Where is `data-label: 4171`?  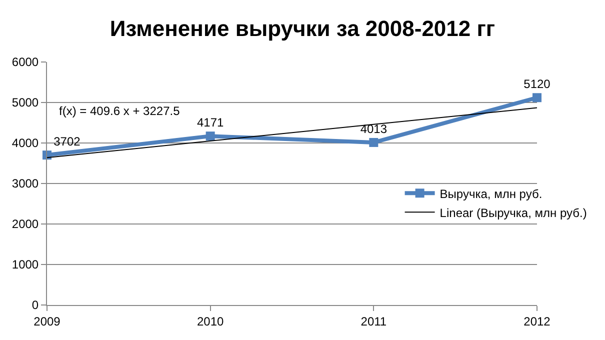 data-label: 4171 is located at coordinates (210, 122).